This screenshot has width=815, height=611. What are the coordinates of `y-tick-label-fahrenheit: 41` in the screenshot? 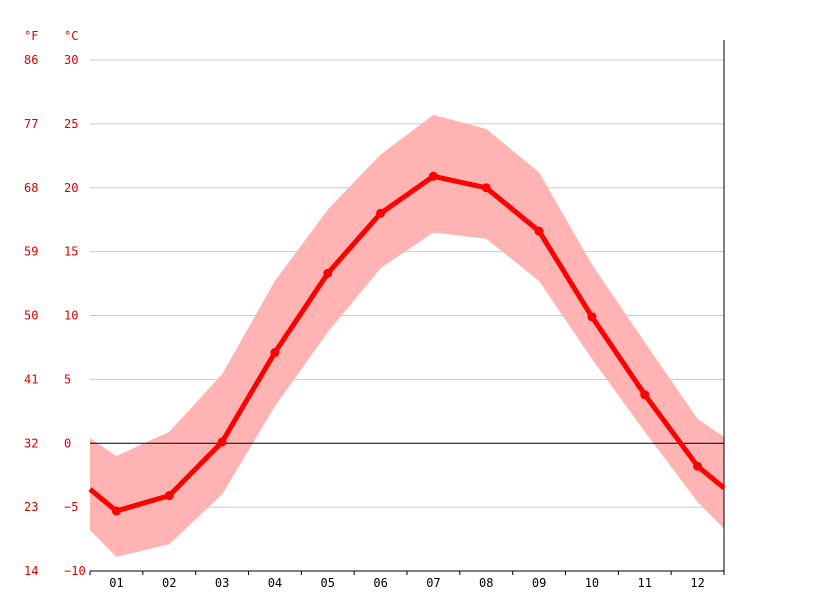 It's located at (31, 379).